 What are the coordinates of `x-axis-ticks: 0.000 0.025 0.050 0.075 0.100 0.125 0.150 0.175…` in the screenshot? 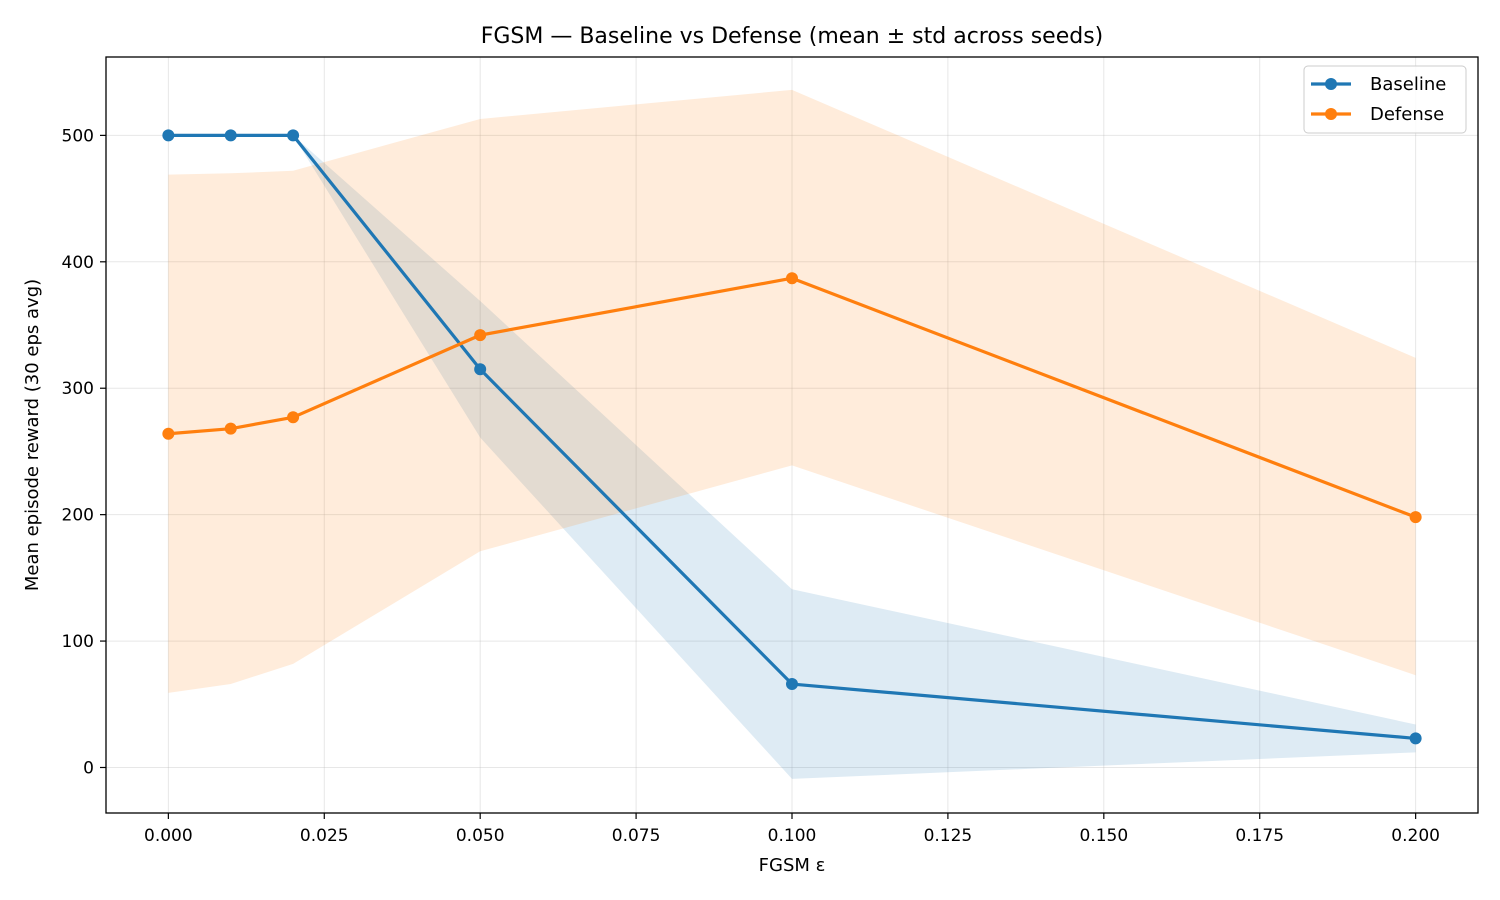 It's located at (792, 829).